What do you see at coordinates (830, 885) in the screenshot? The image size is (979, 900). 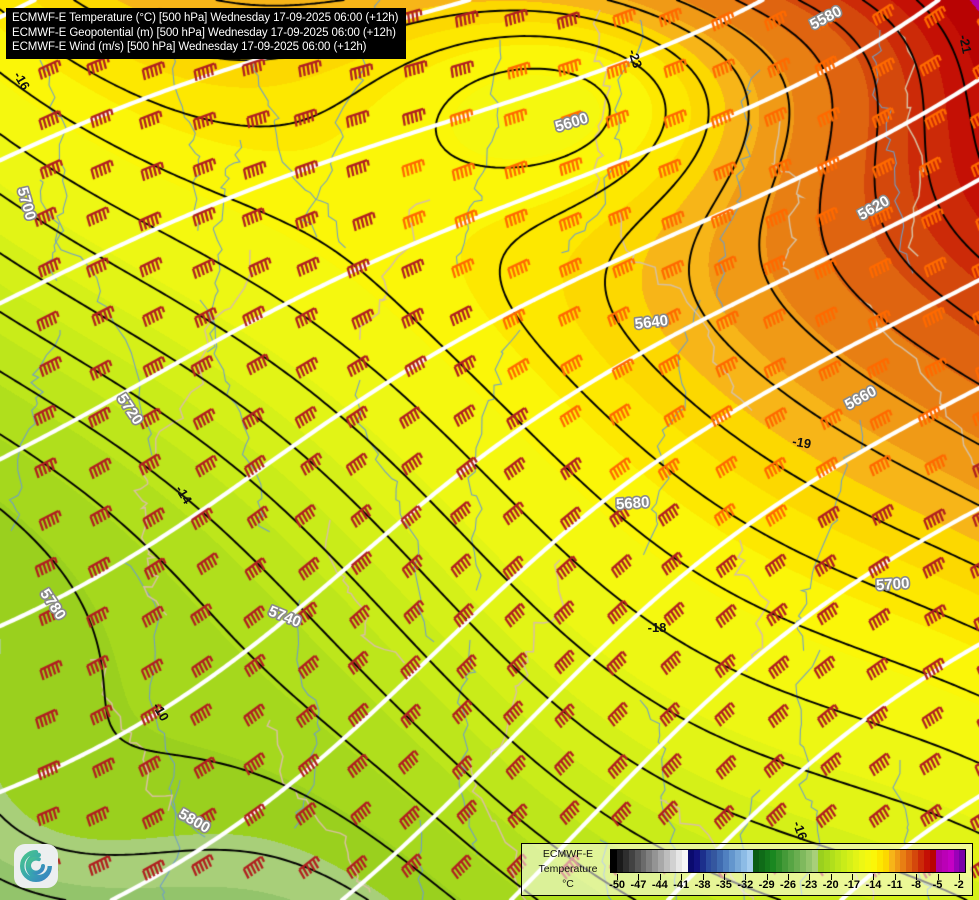 I see `colorbar-tick-label: -20` at bounding box center [830, 885].